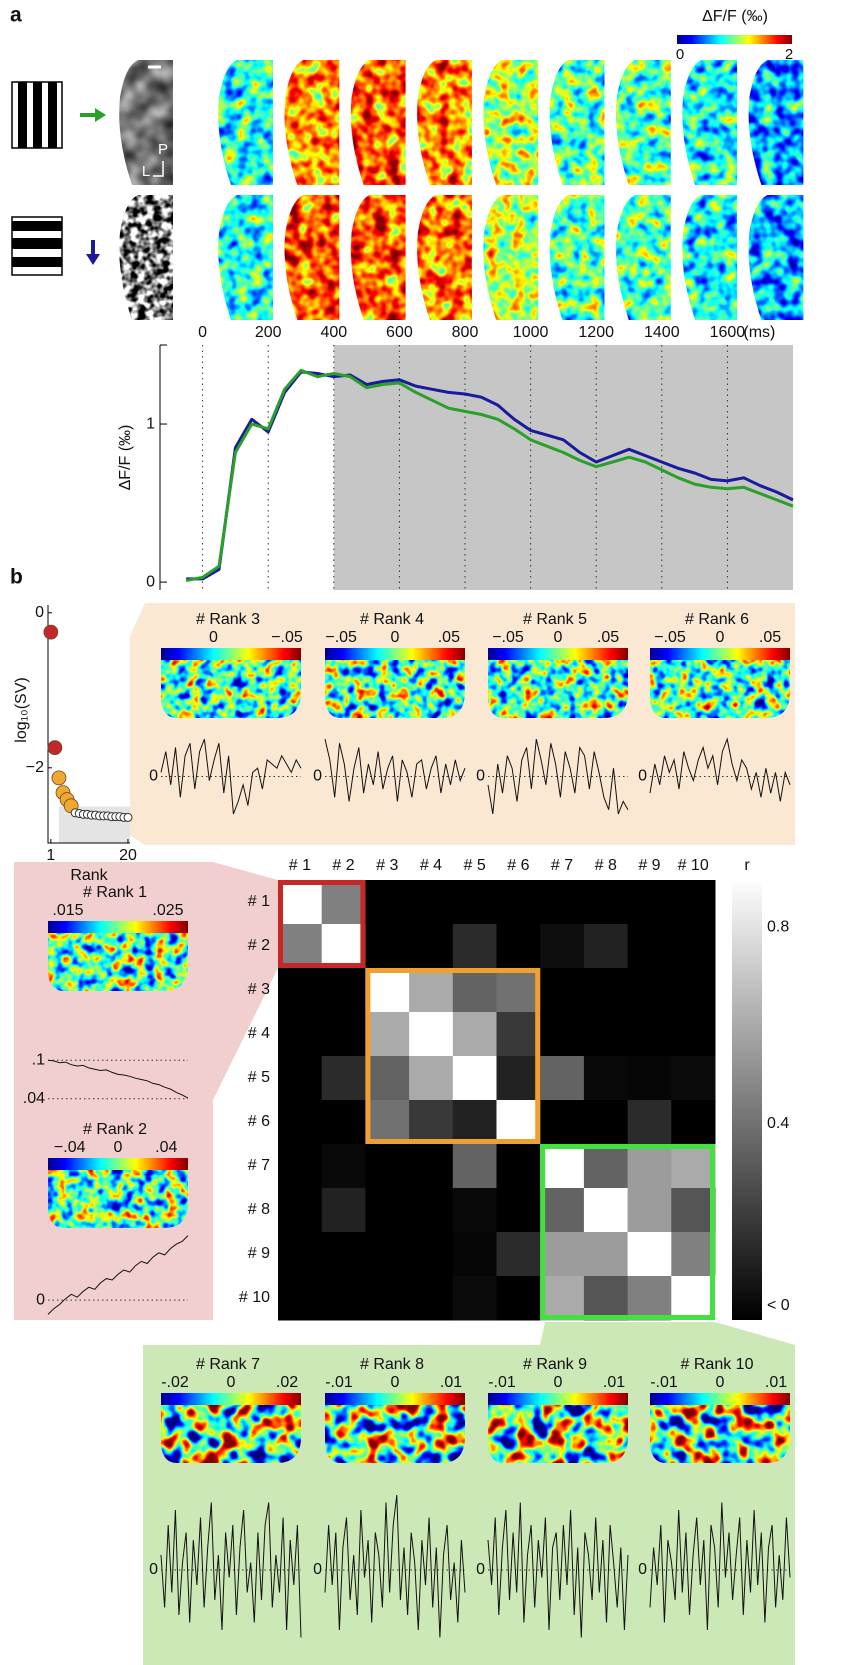  I want to click on x-tick-label: 0, so click(202, 332).